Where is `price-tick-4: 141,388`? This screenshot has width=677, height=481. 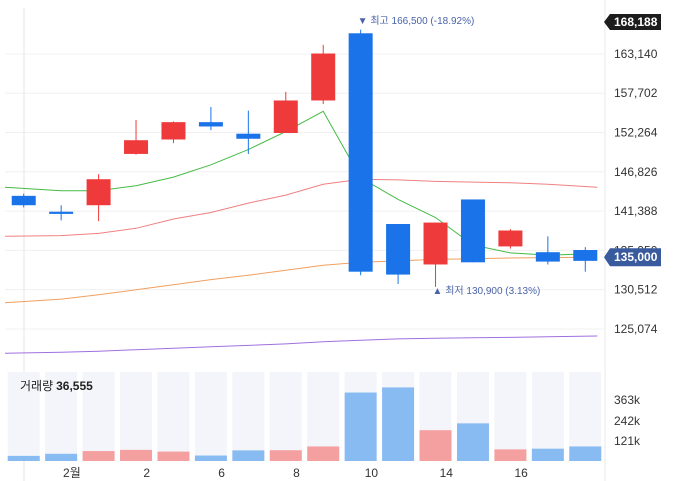
price-tick-4: 141,388 is located at coordinates (636, 211).